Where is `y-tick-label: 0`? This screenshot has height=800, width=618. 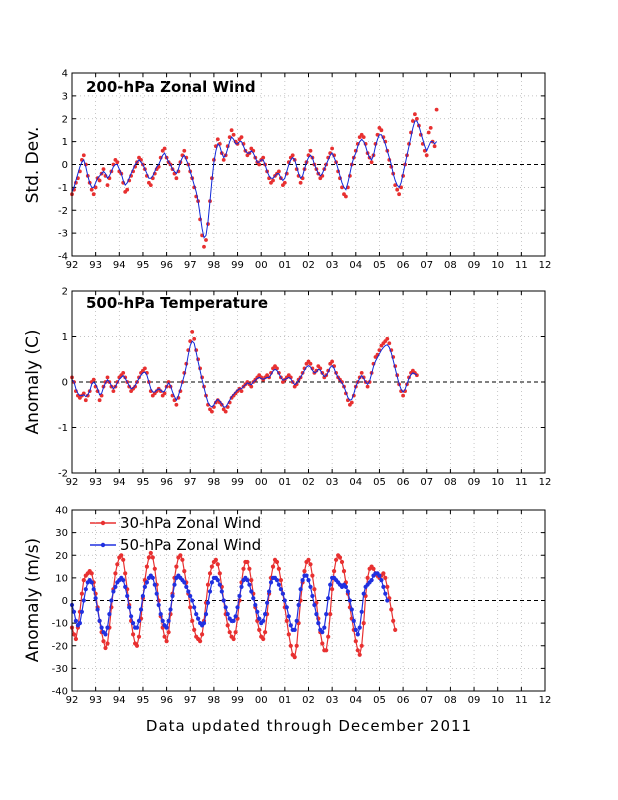 y-tick-label: 0 is located at coordinates (65, 383).